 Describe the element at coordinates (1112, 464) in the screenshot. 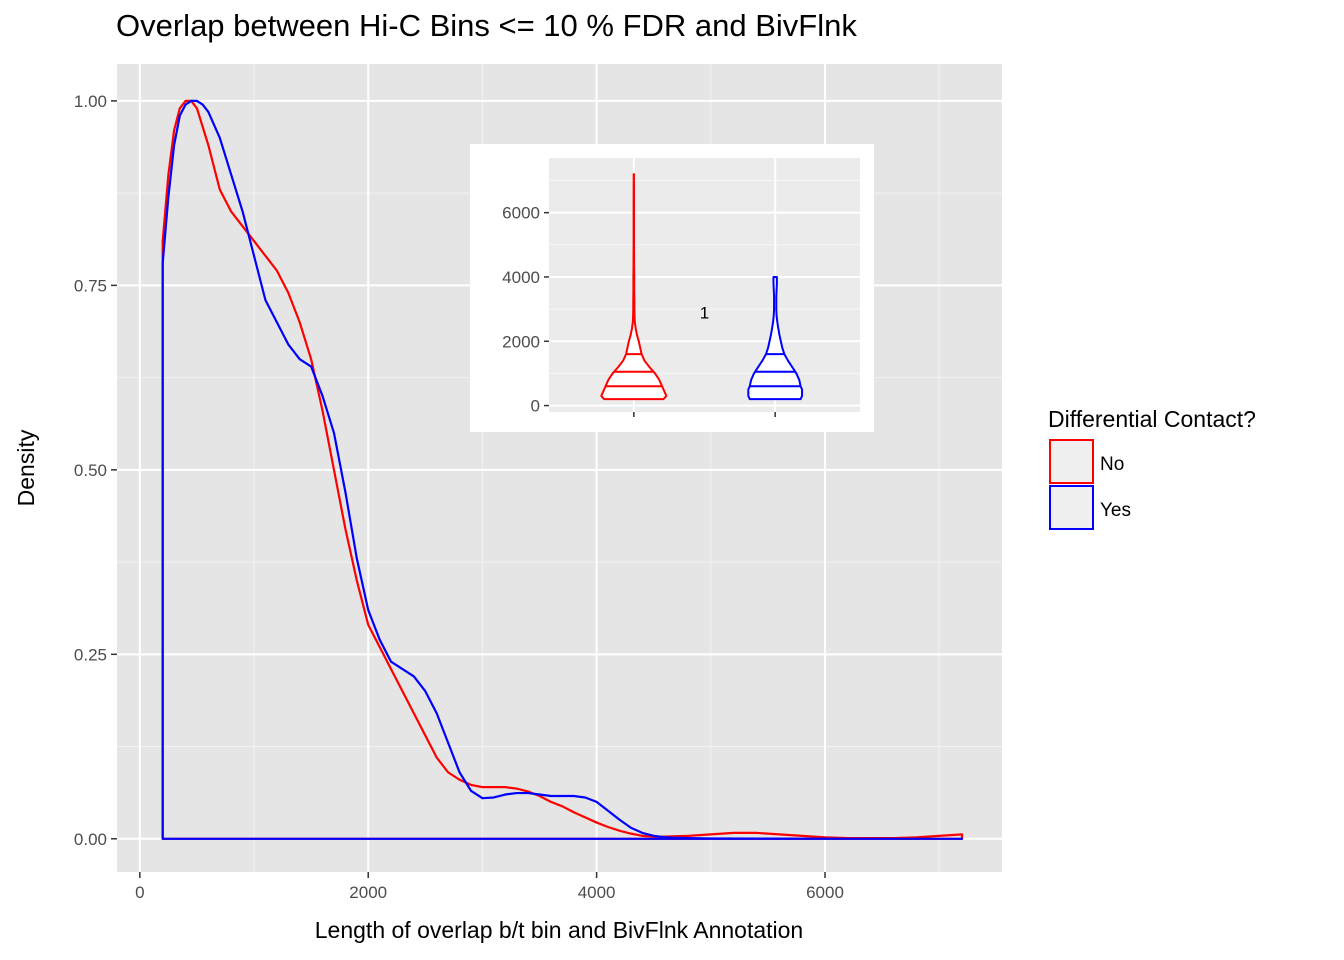

I see `legend-label-no: No` at that location.